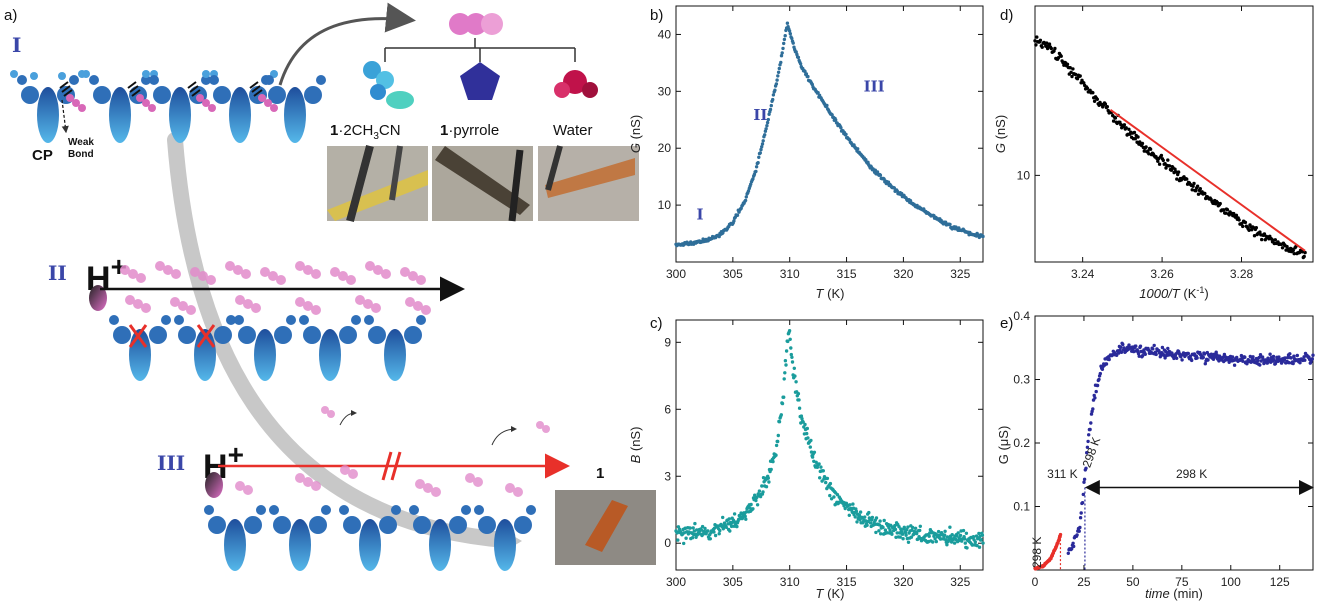 This screenshot has width=1318, height=602. Describe the element at coordinates (665, 91) in the screenshot. I see `y-tick-label: 30` at that location.